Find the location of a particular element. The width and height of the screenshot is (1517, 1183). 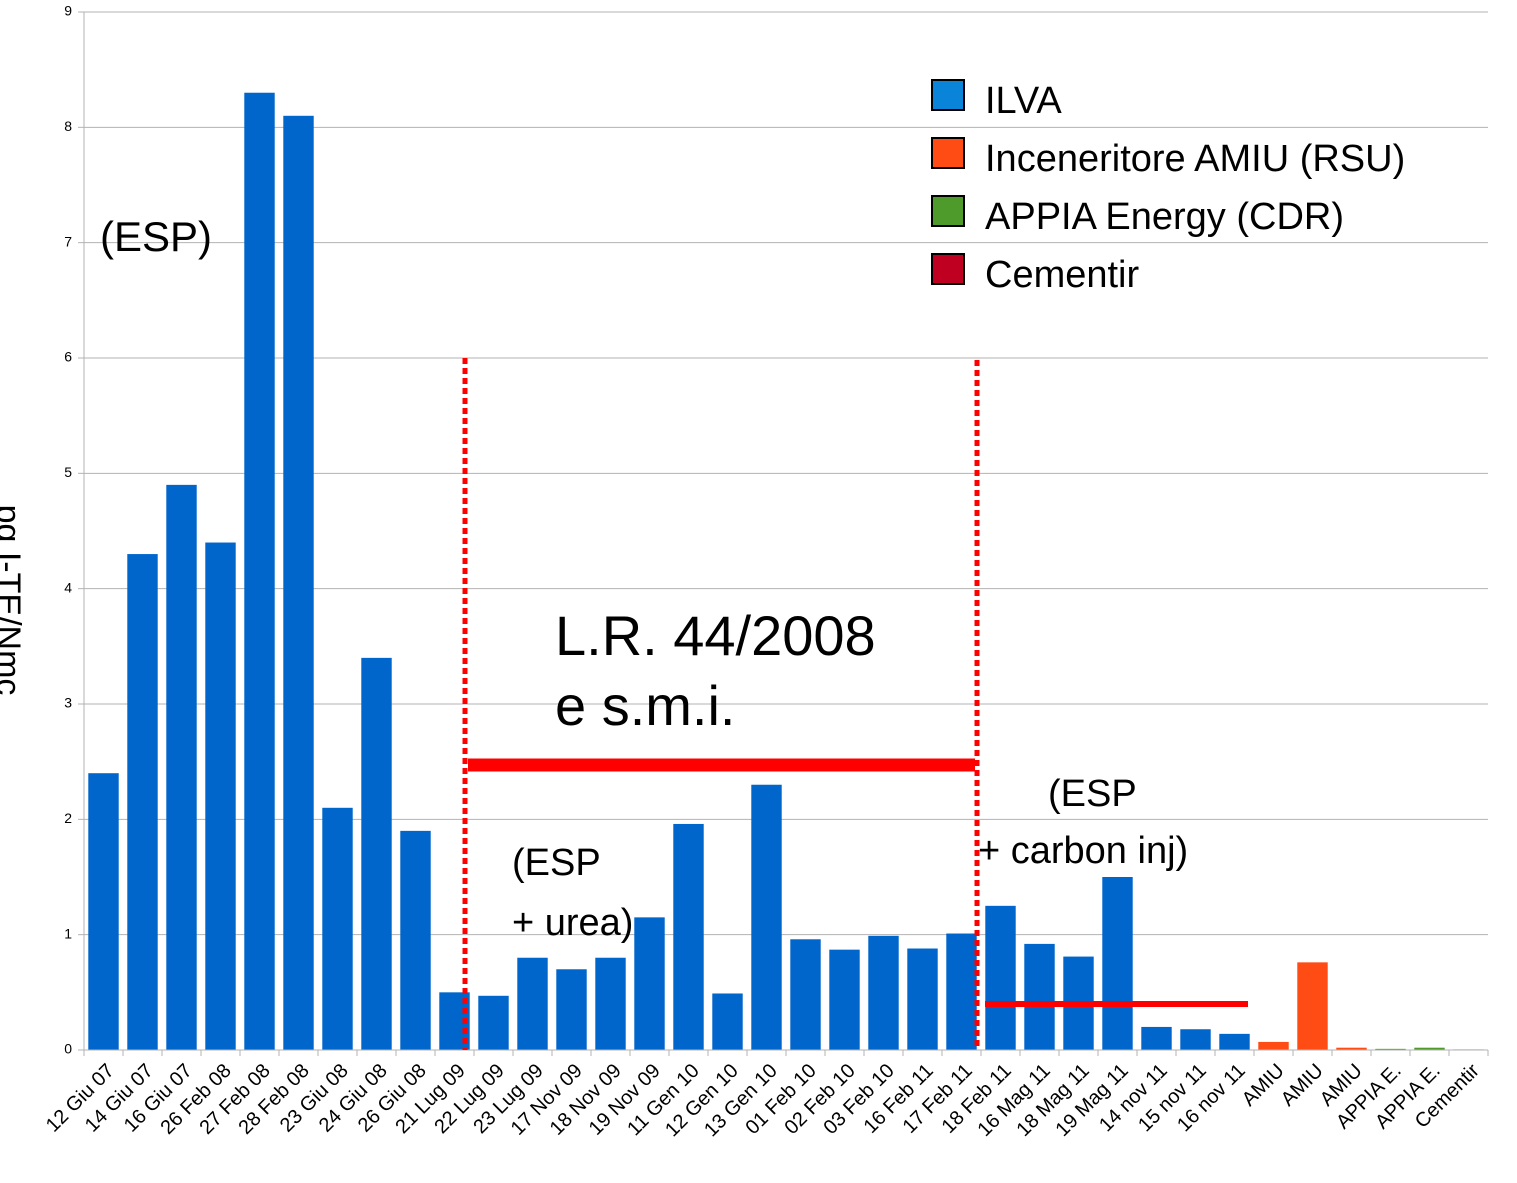

annotation: + carbon inj) is located at coordinates (1083, 851).